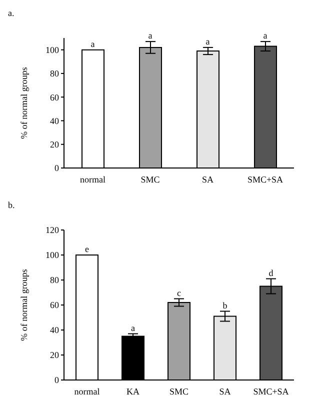 The width and height of the screenshot is (312, 409). Describe the element at coordinates (53, 230) in the screenshot. I see `y-tick-label: 120` at that location.